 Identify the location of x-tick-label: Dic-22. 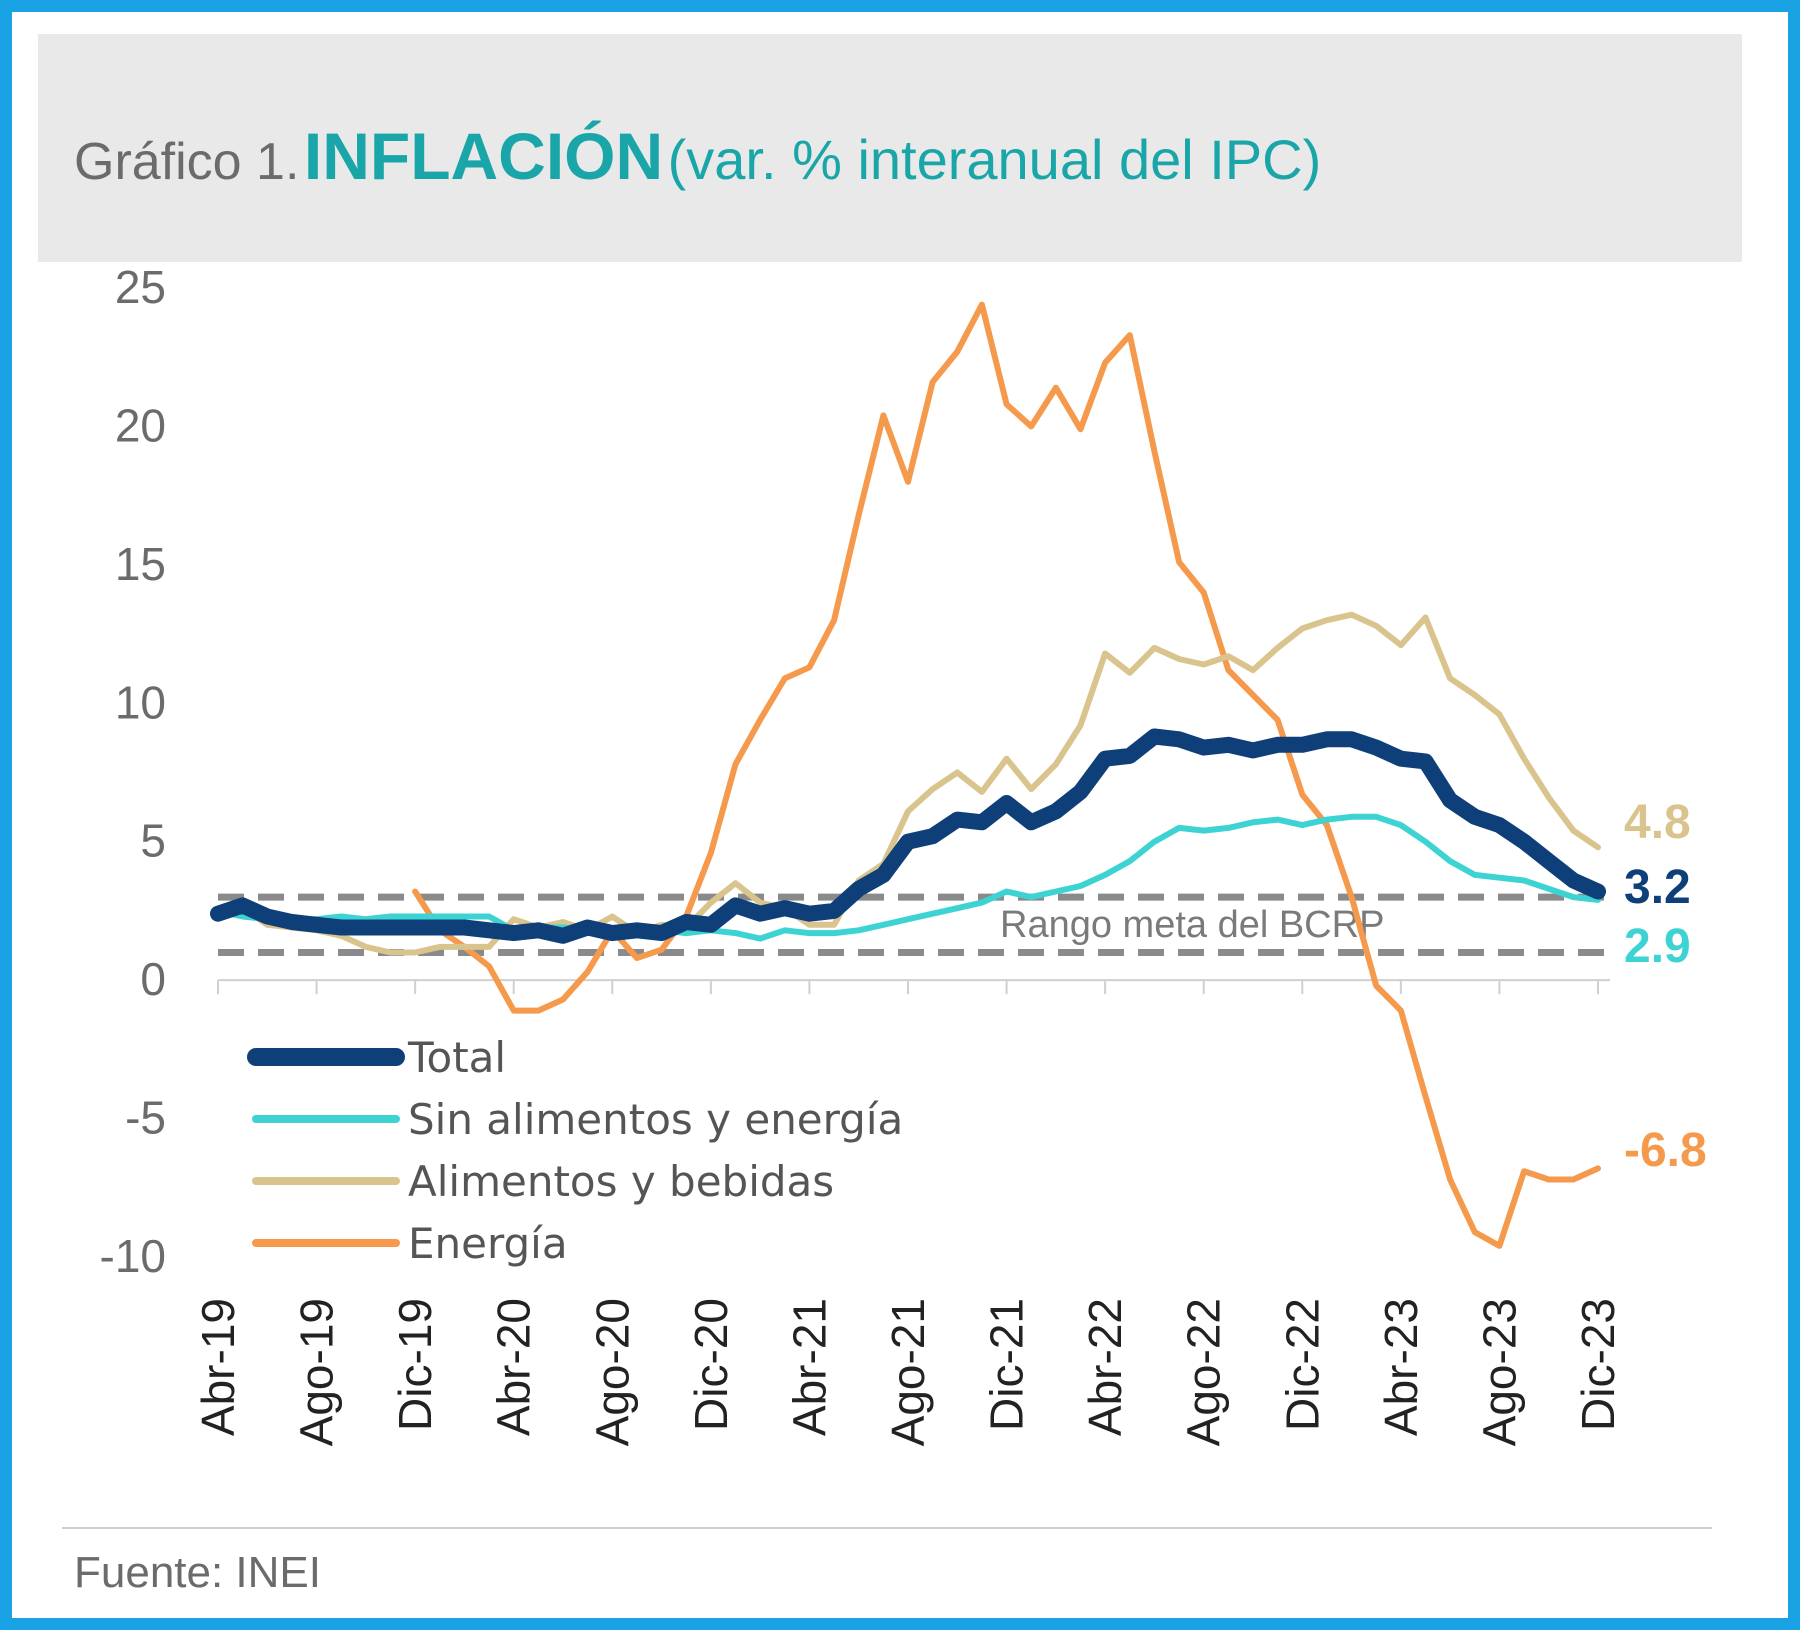
(1302, 1364).